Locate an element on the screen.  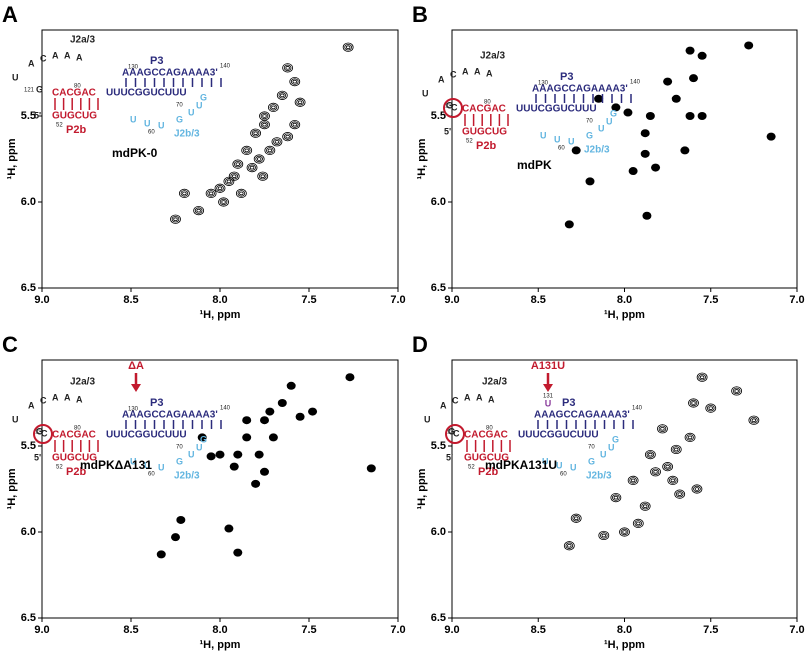
structure-label: 5' is located at coordinates (37, 115).